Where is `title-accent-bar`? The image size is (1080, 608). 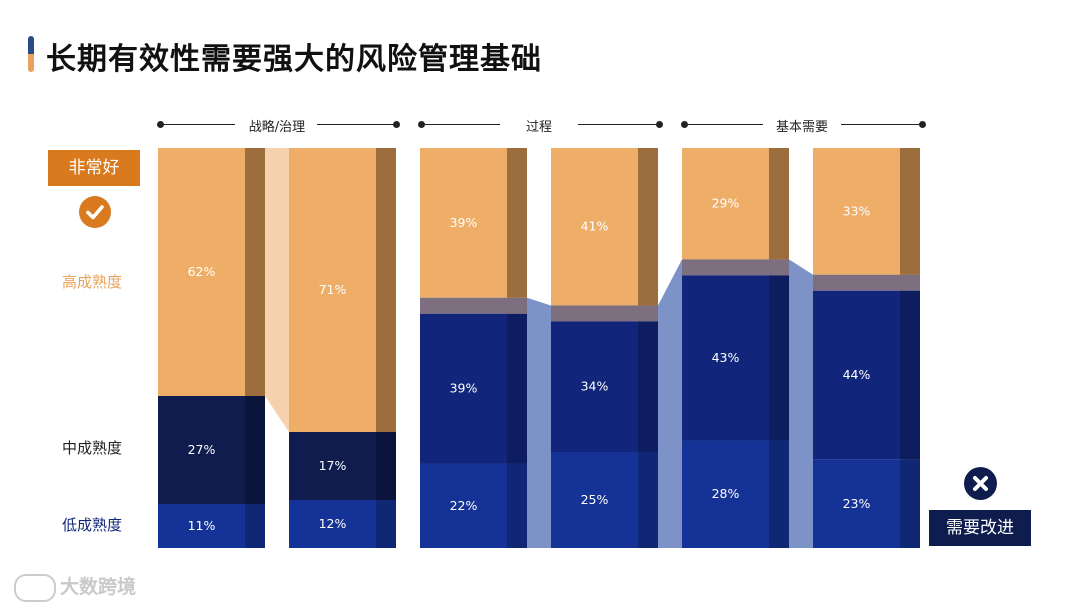 title-accent-bar is located at coordinates (31, 54).